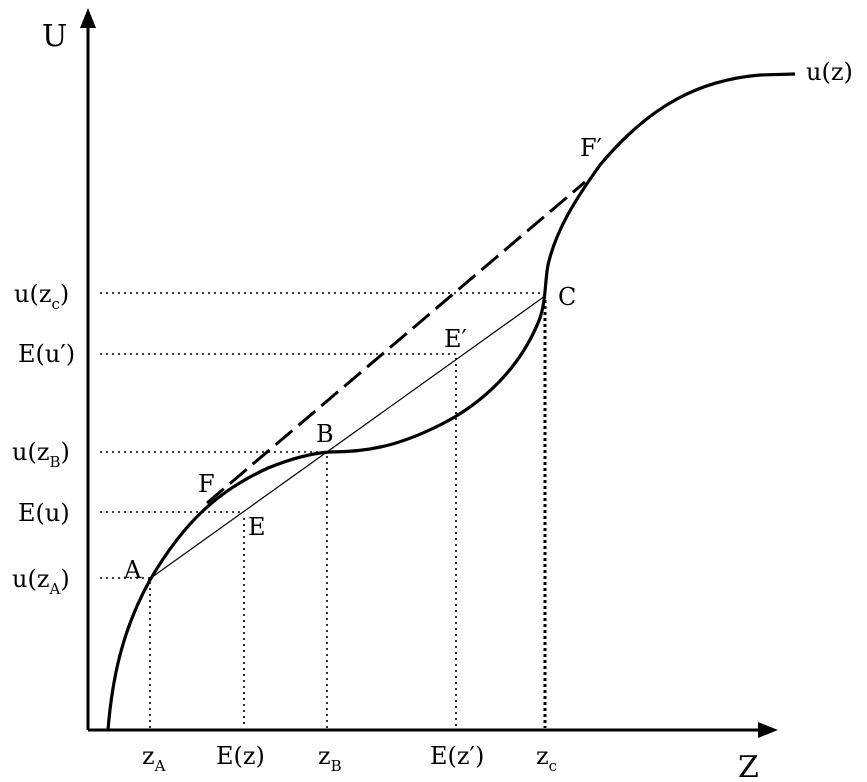 This screenshot has height=782, width=867. Describe the element at coordinates (88, 18) in the screenshot. I see `y-axis-arrowhead` at that location.